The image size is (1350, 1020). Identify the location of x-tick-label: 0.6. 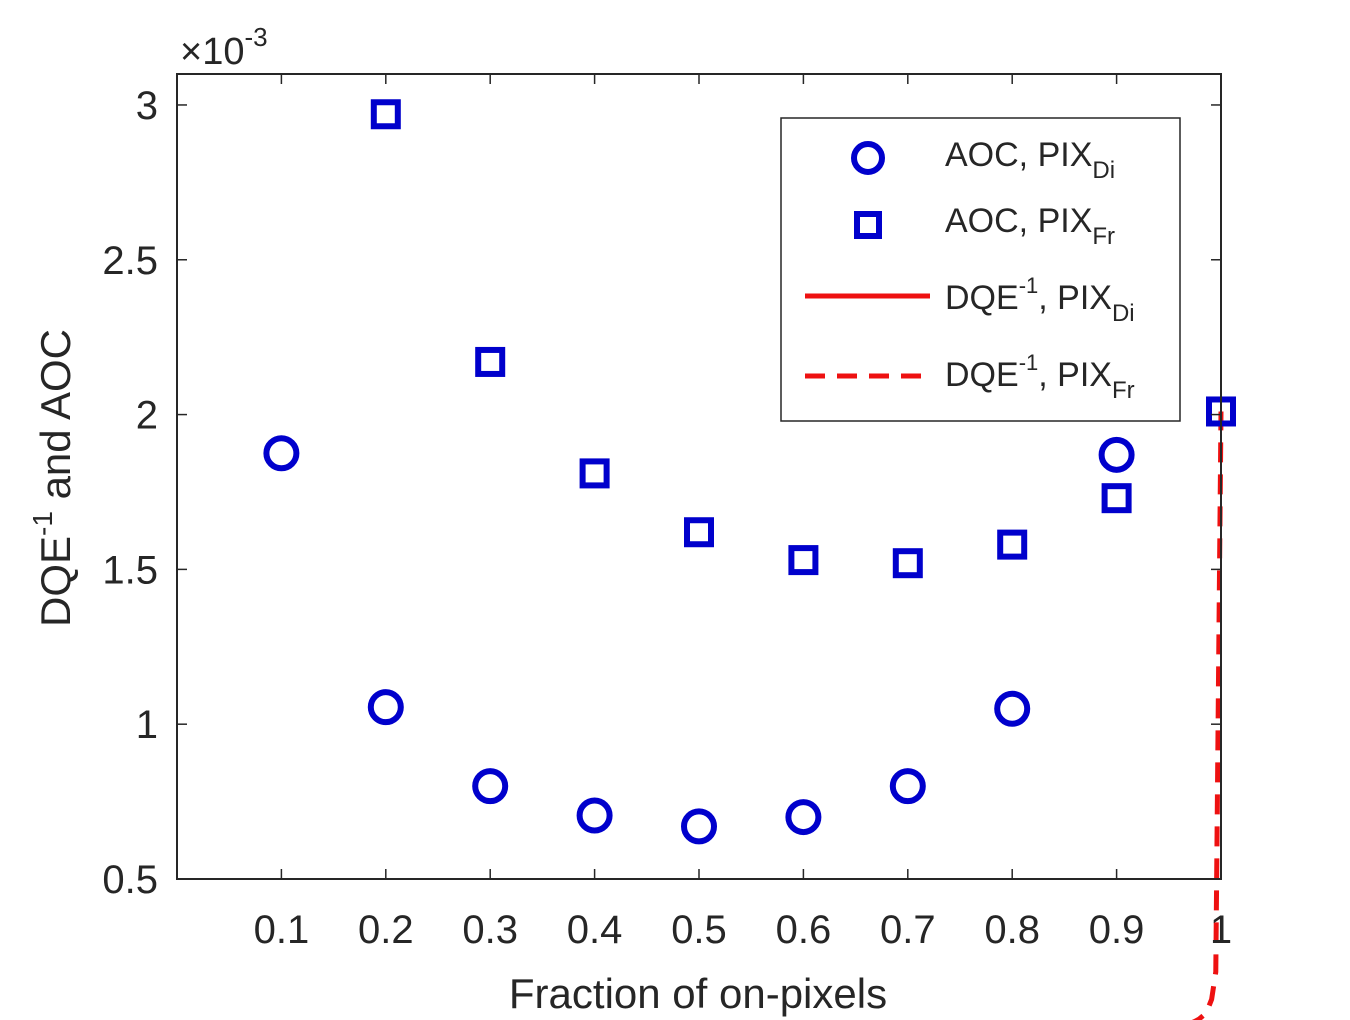
(804, 930).